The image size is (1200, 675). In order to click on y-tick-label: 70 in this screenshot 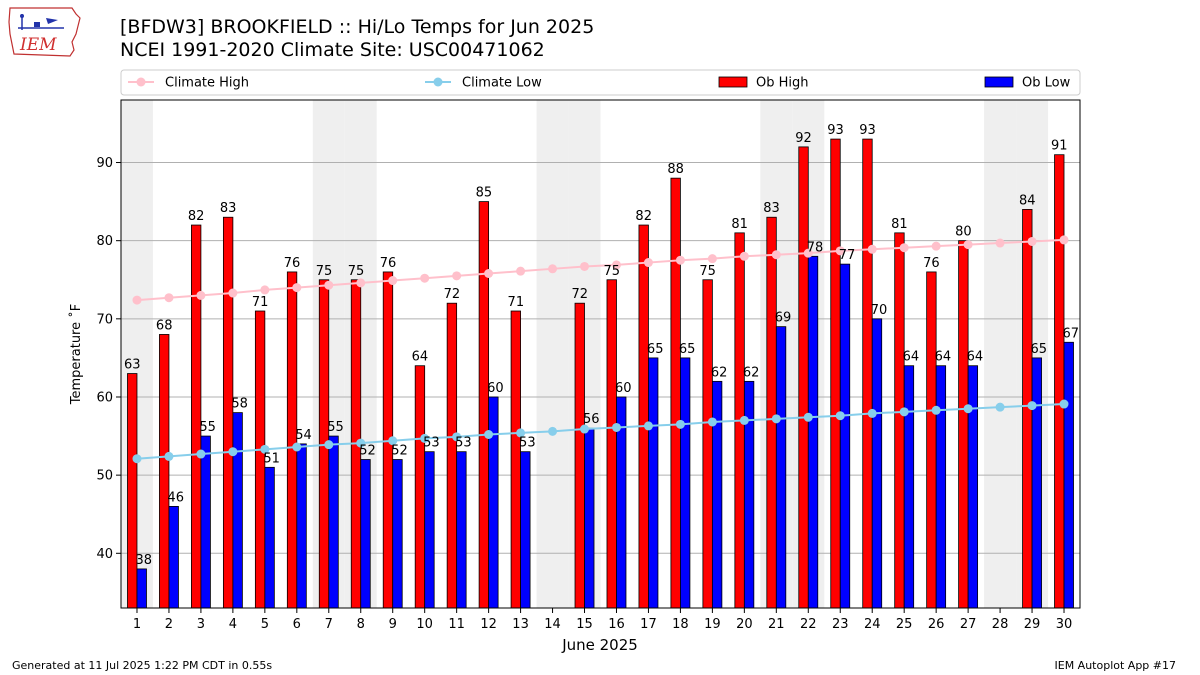, I will do `click(104, 319)`.